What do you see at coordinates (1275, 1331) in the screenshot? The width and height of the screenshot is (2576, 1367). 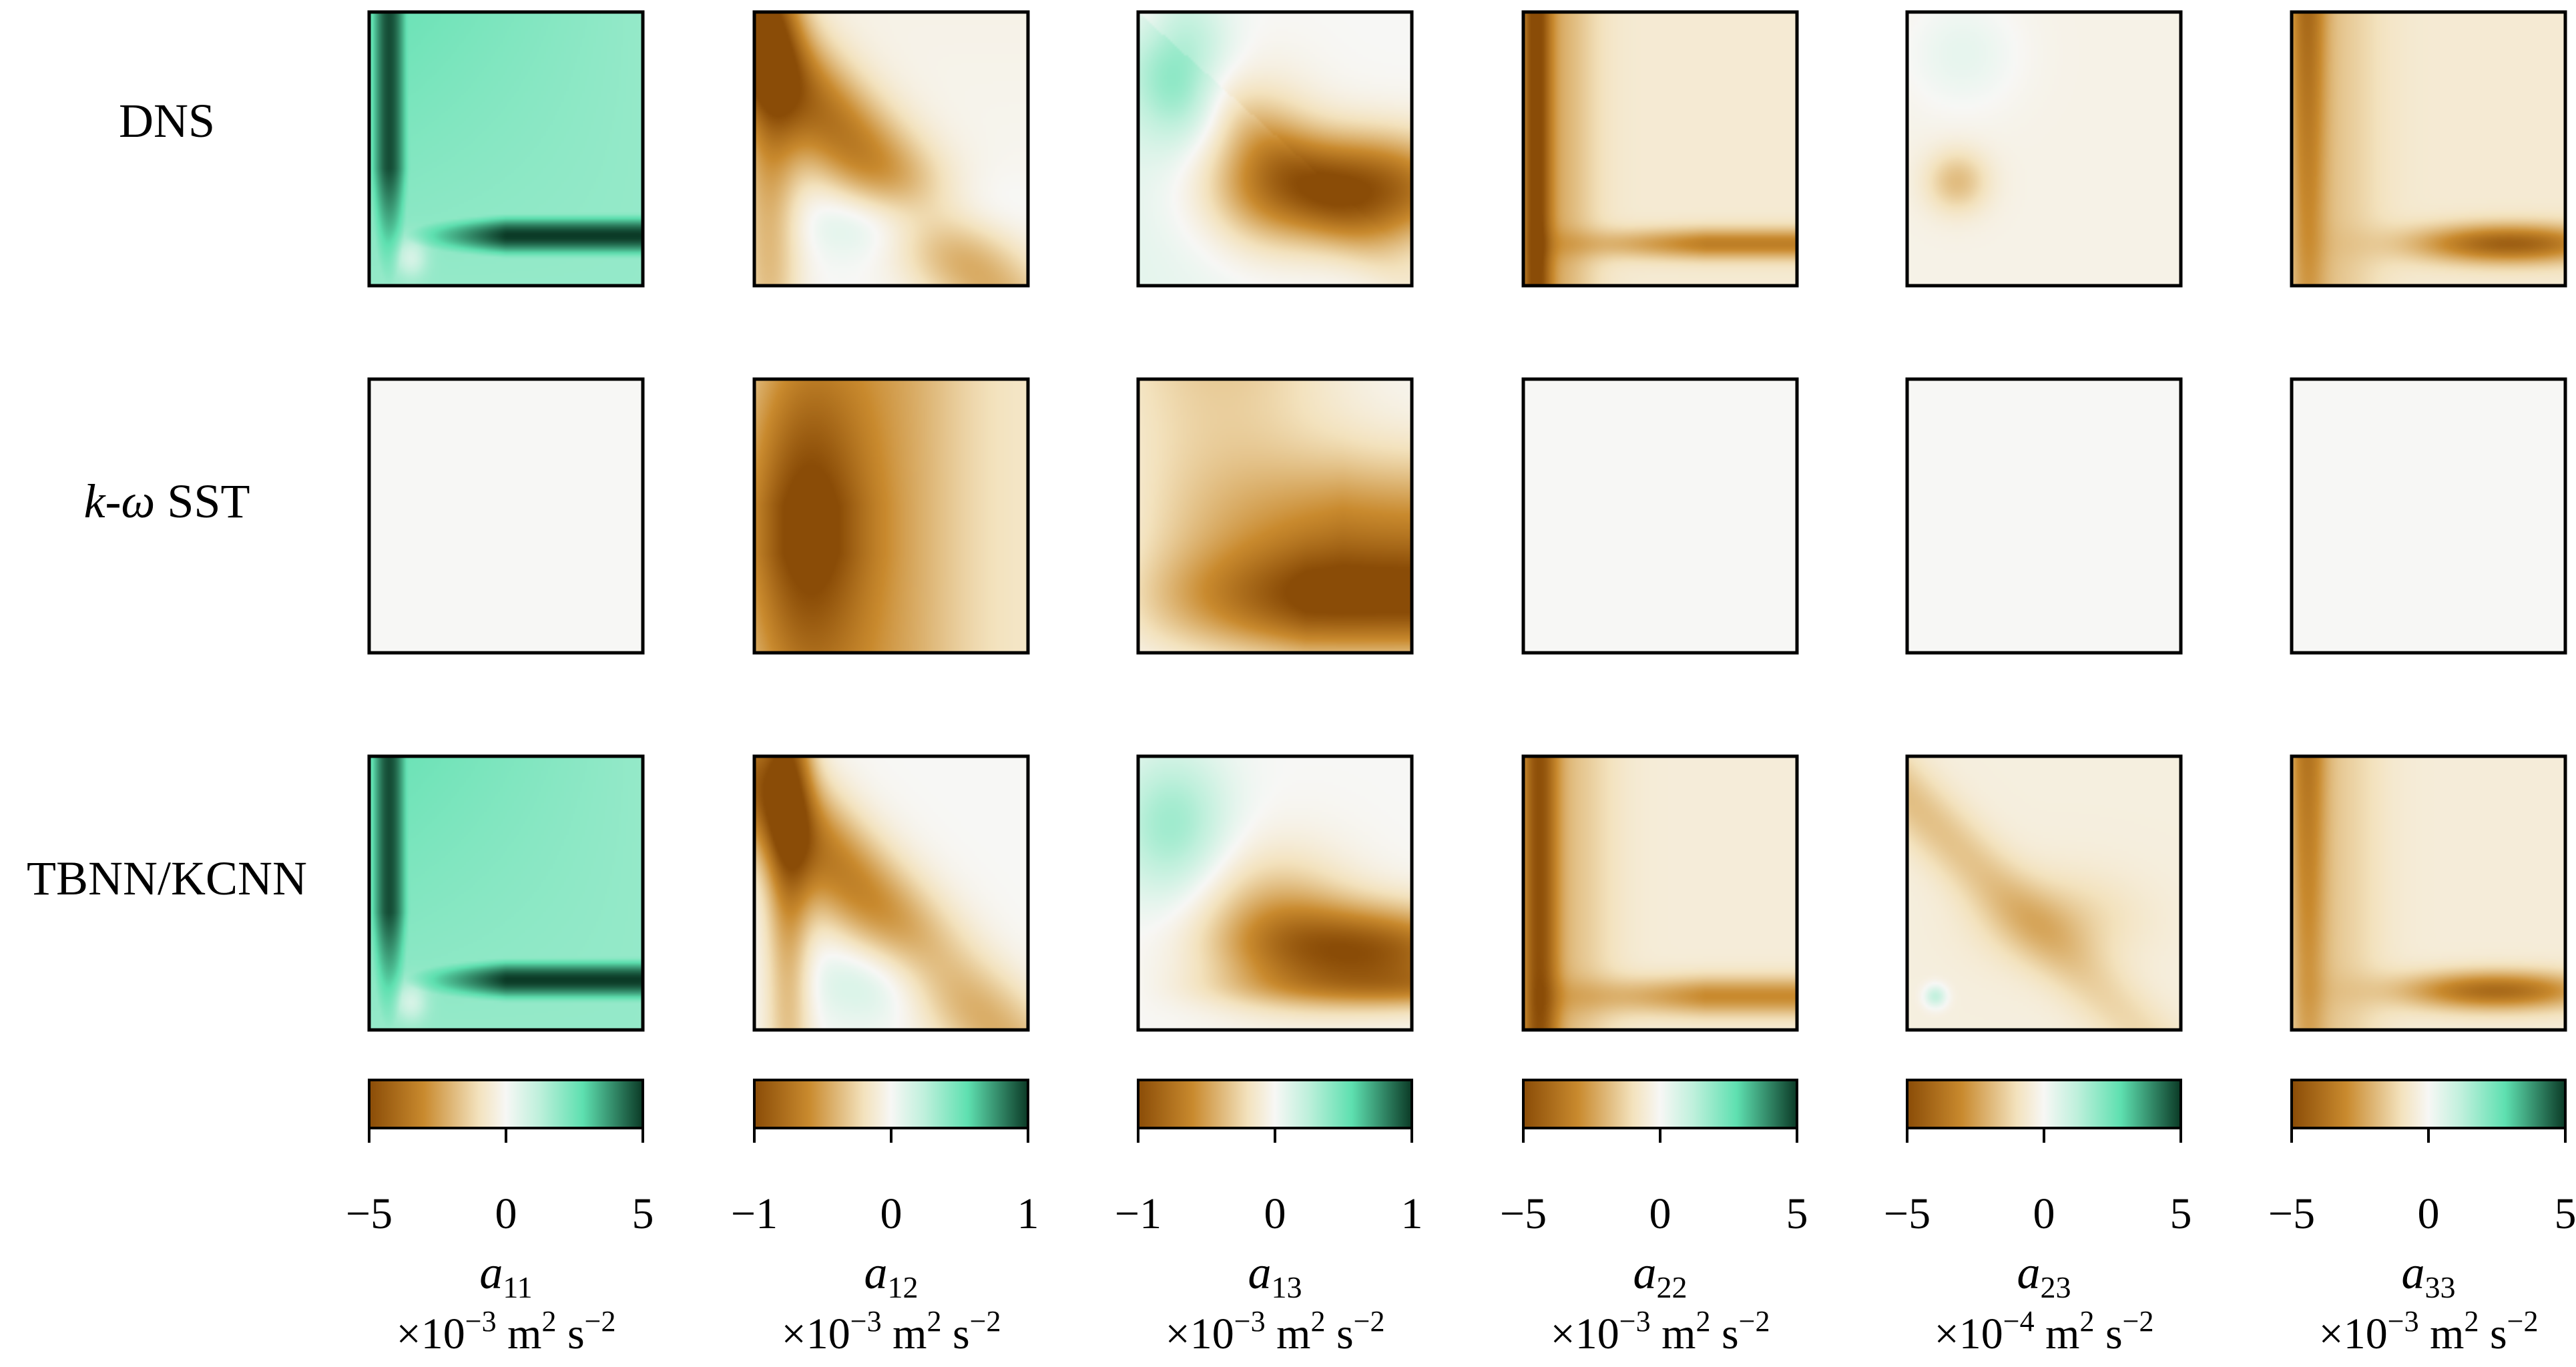 I see `unit-label-a13: ×10−3 m2 s−2` at bounding box center [1275, 1331].